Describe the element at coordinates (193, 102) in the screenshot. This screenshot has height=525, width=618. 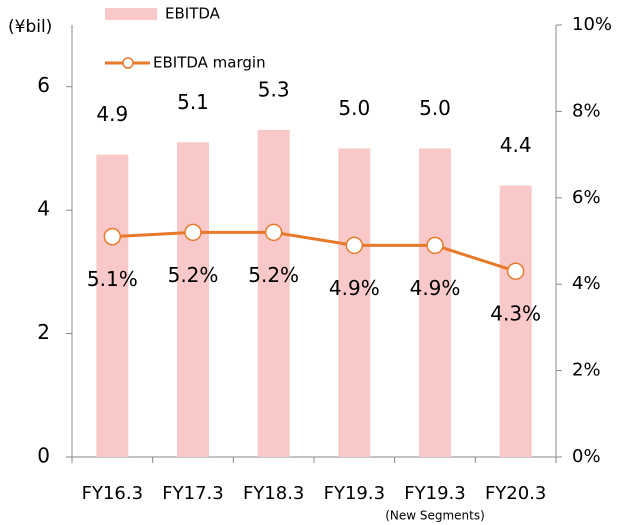
I see `bar-value-label: 5.1` at that location.